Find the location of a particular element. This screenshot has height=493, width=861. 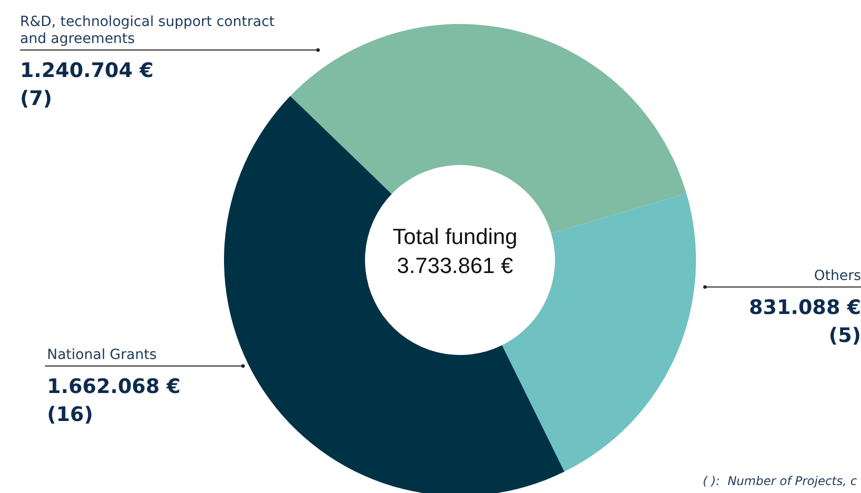

data-label: 831.088 € (5) is located at coordinates (804, 321).